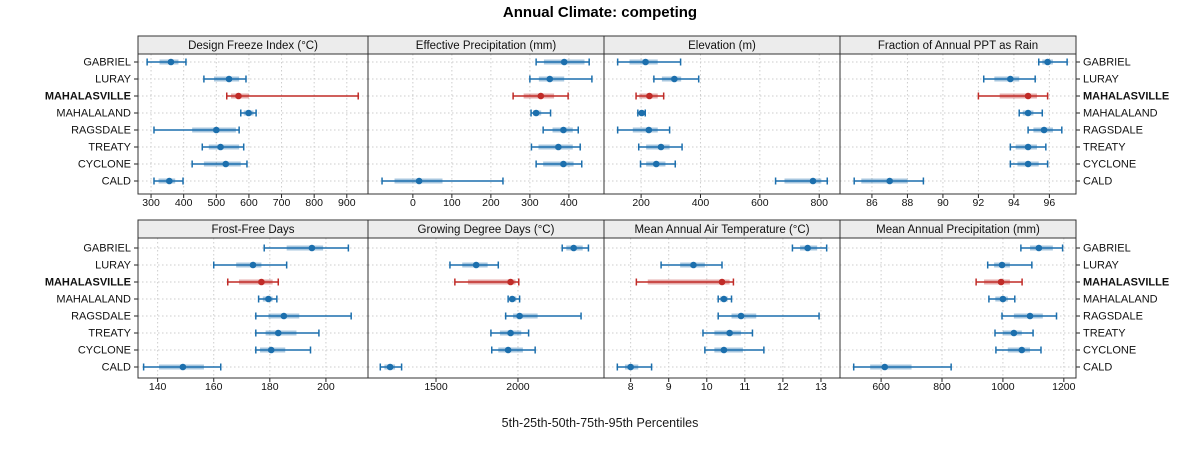  Describe the element at coordinates (744, 387) in the screenshot. I see `x-axis-tick-label: 11` at that location.